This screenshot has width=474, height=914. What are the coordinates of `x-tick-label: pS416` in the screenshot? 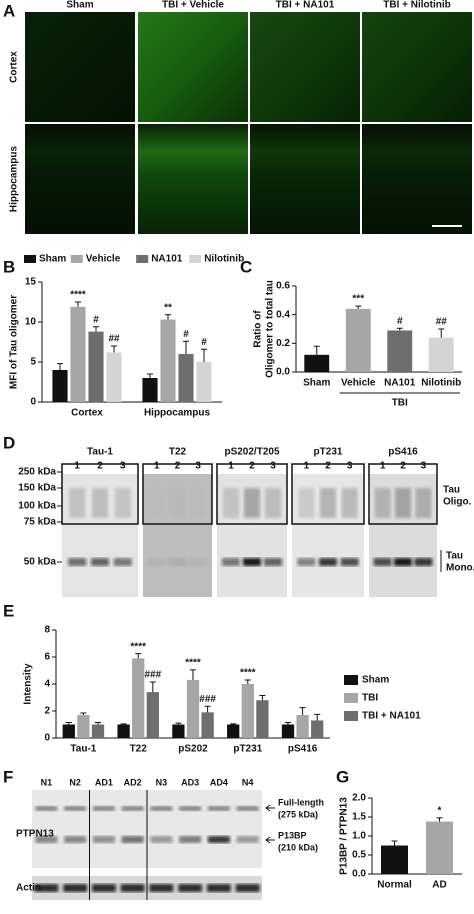 It's located at (303, 749).